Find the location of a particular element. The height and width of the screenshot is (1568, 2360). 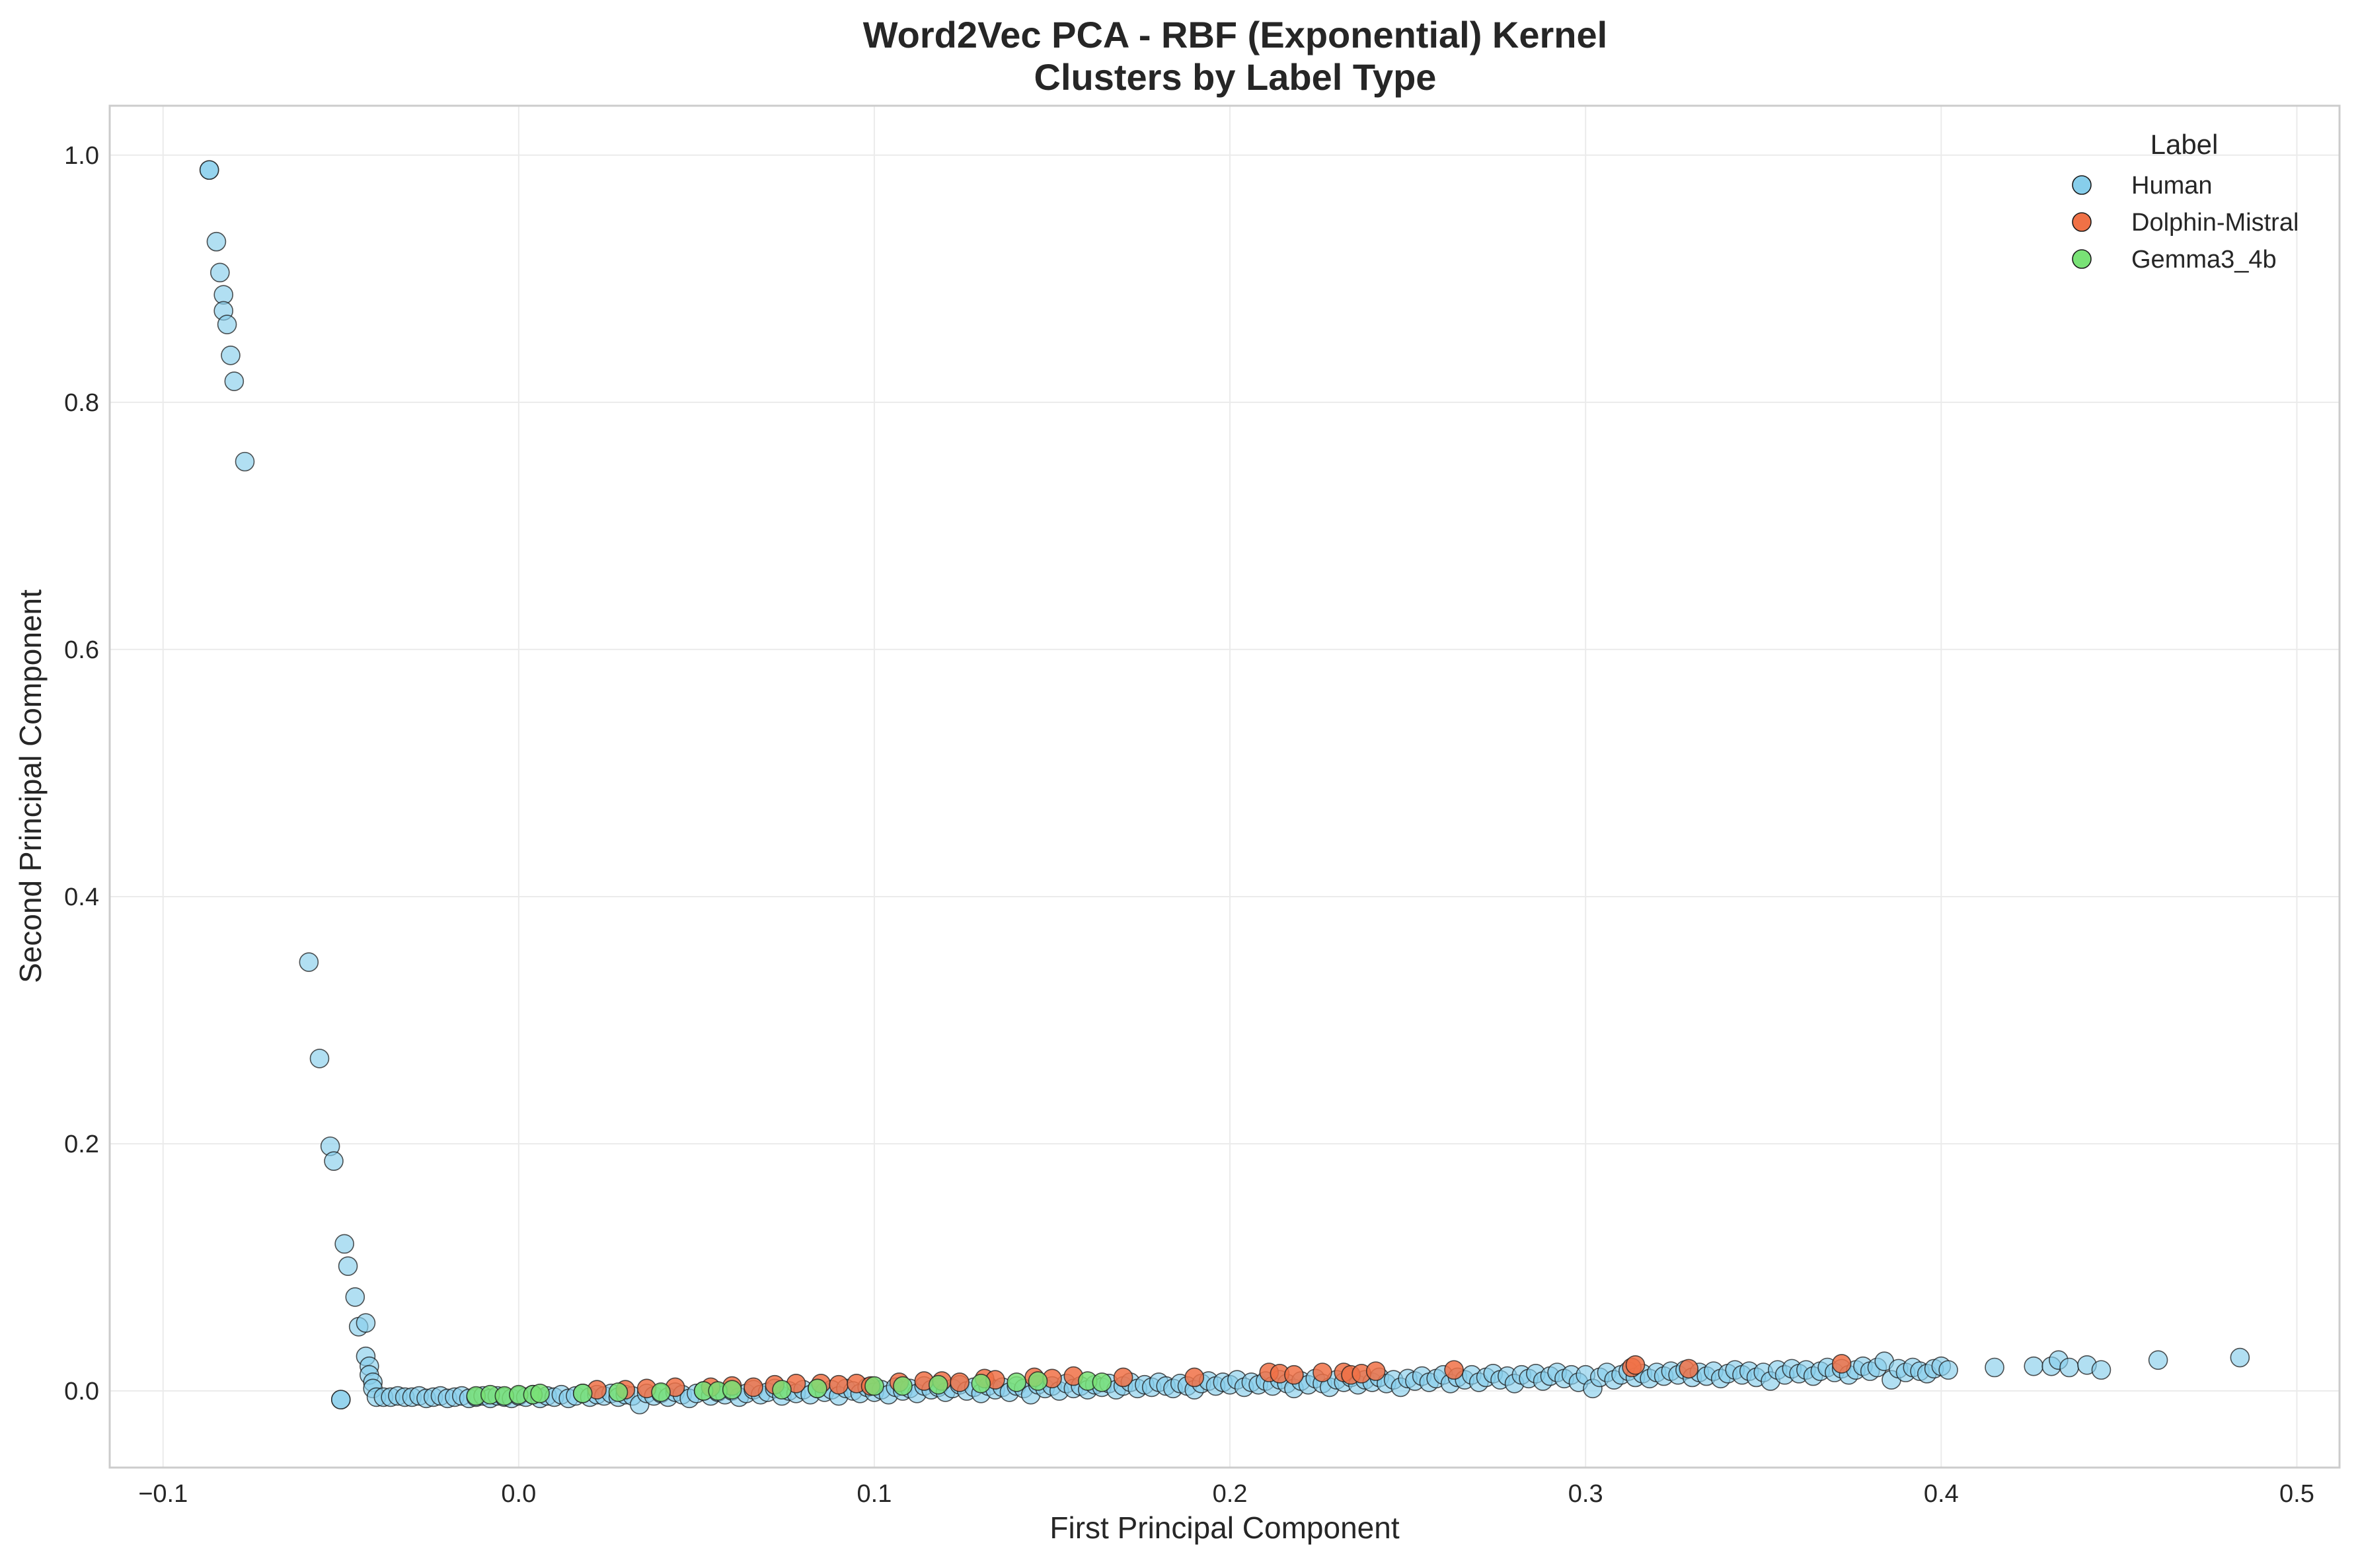

x-tick-label: 0.0 is located at coordinates (518, 1494).